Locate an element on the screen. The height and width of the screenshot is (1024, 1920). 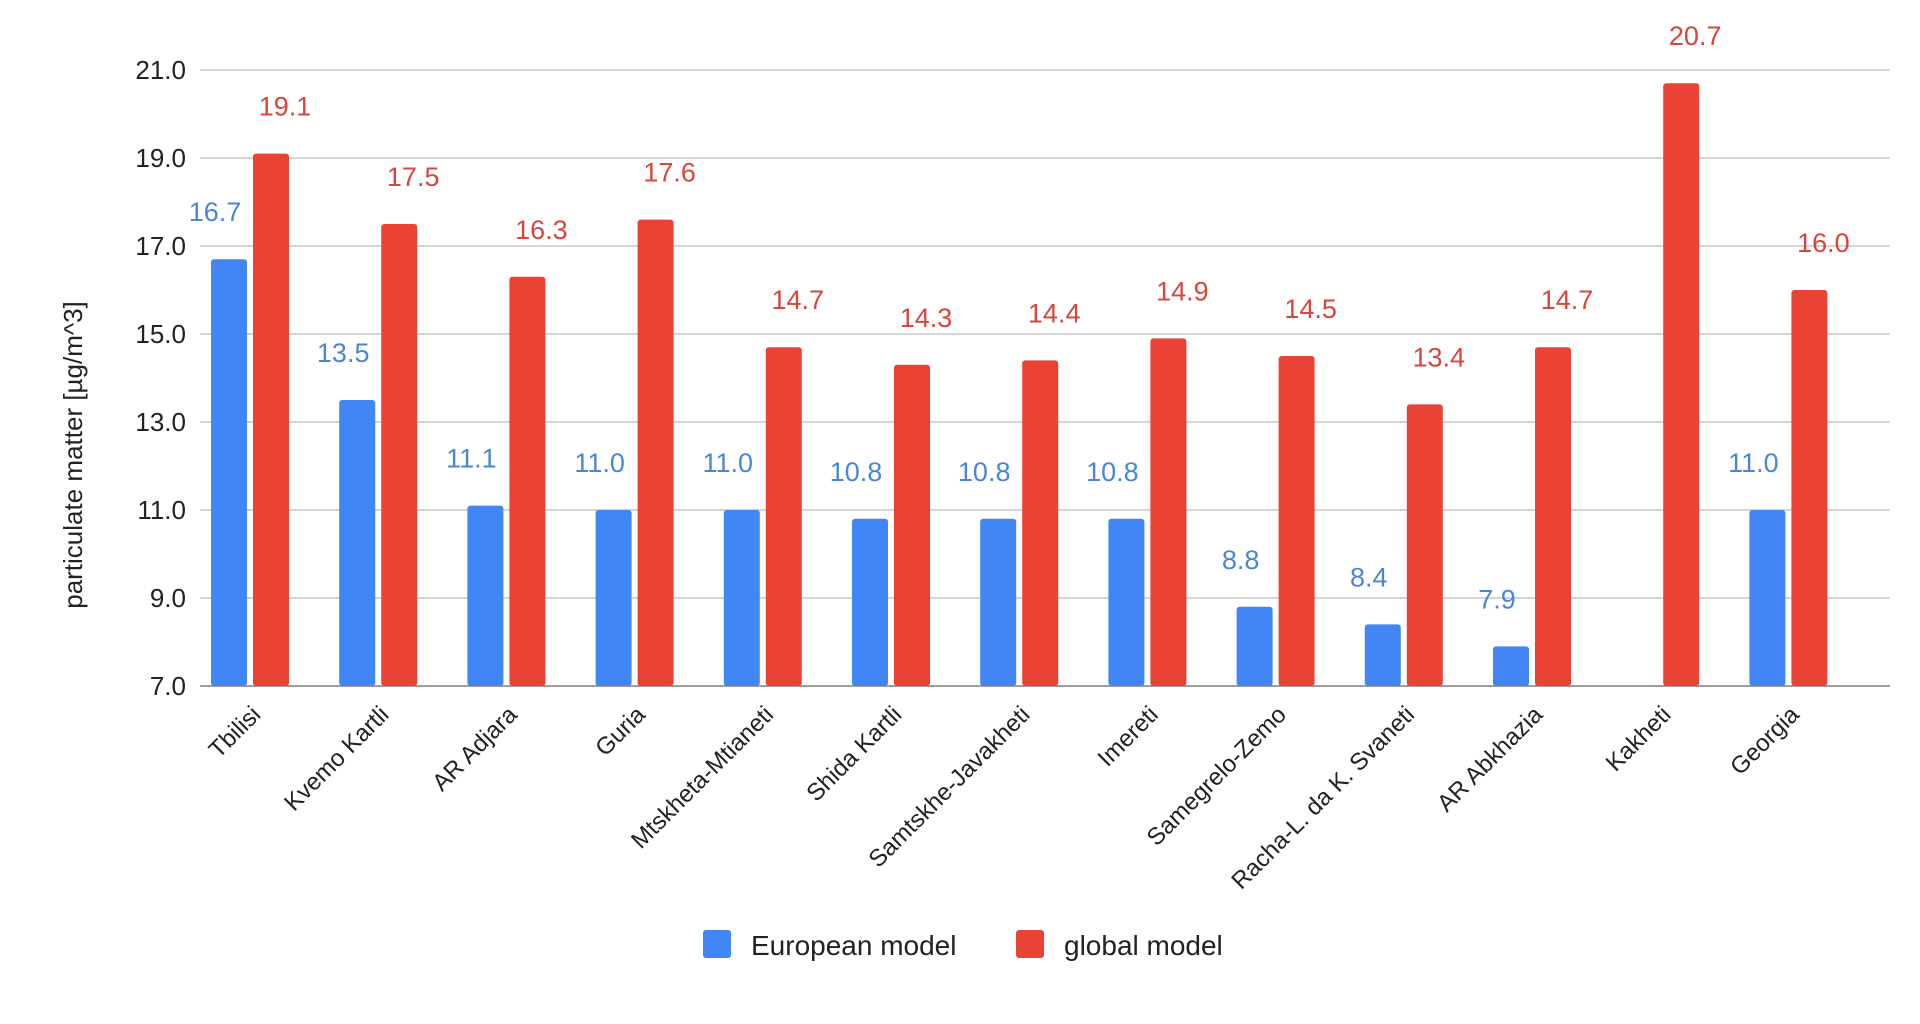
data-label: 13.5 is located at coordinates (343, 353).